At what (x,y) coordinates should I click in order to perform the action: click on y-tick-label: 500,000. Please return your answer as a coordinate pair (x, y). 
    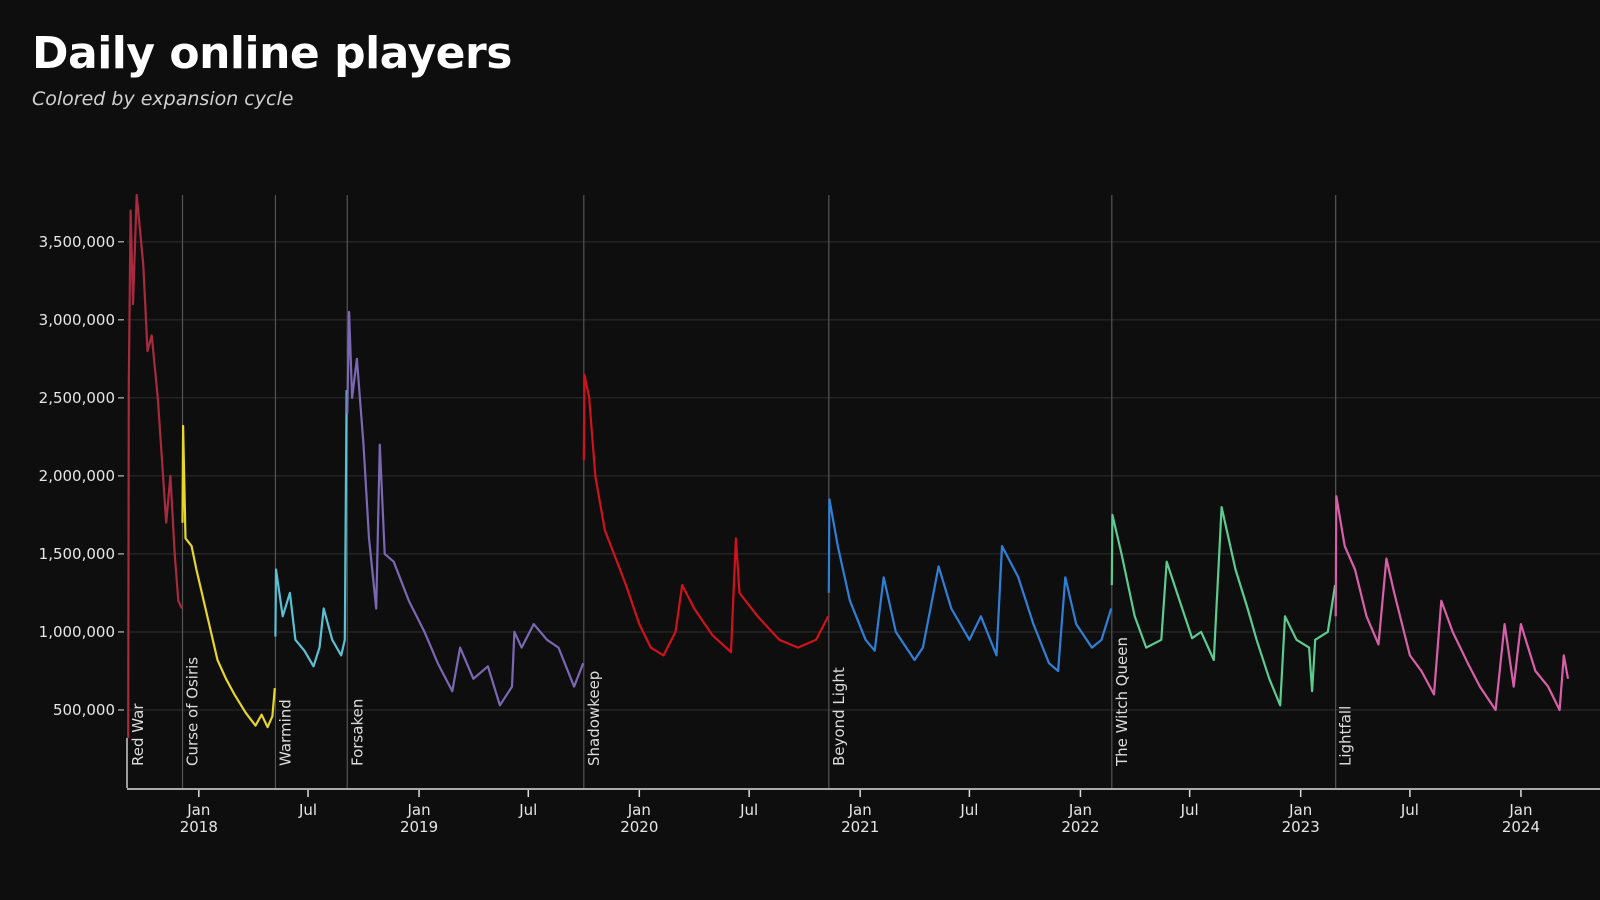
    Looking at the image, I should click on (84, 710).